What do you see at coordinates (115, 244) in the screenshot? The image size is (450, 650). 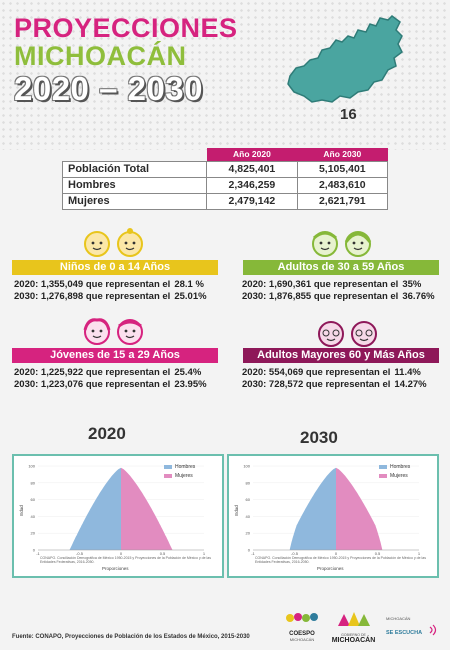 I see `children-icon` at bounding box center [115, 244].